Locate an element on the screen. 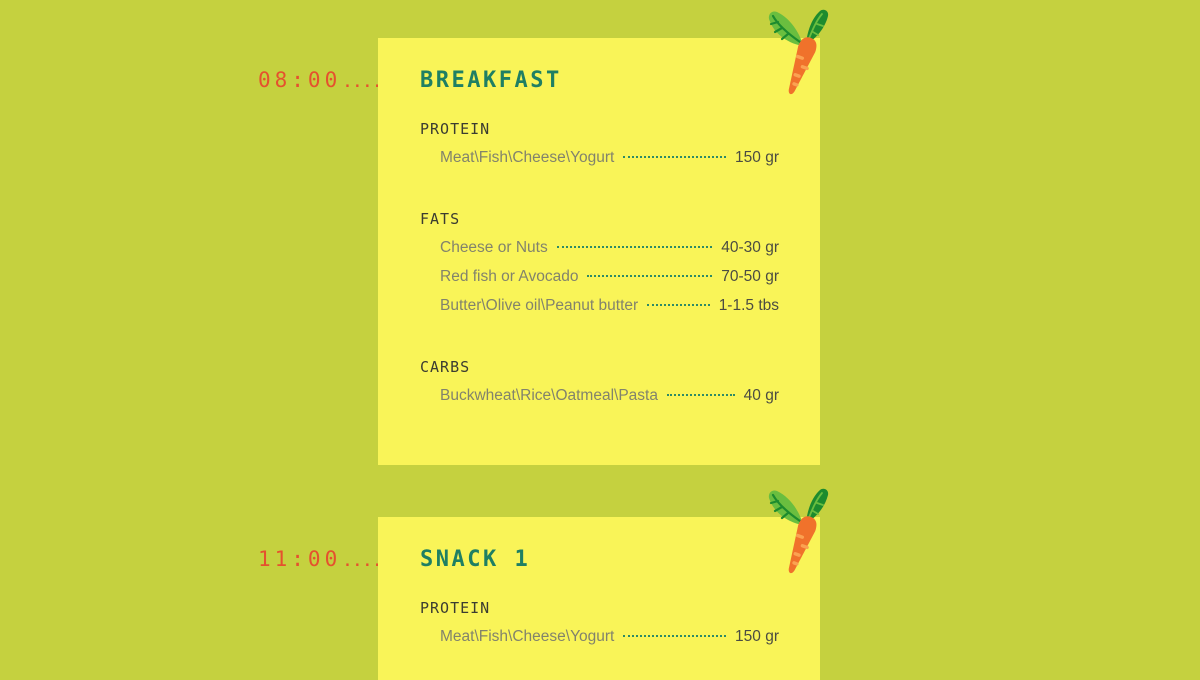 The width and height of the screenshot is (1200, 680). food-name: Cheese or Nuts is located at coordinates (494, 247).